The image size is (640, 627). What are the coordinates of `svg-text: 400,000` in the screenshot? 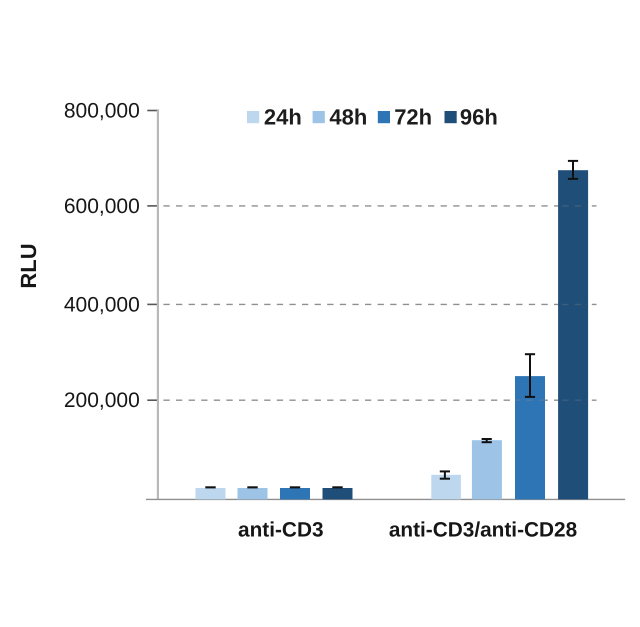 It's located at (102, 304).